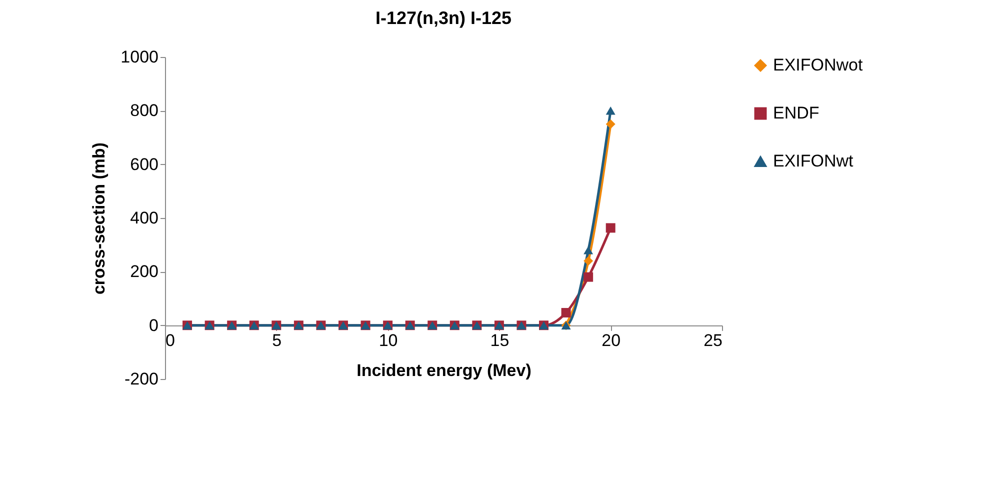 The height and width of the screenshot is (497, 988). What do you see at coordinates (500, 340) in the screenshot?
I see `x-tick-label: 15` at bounding box center [500, 340].